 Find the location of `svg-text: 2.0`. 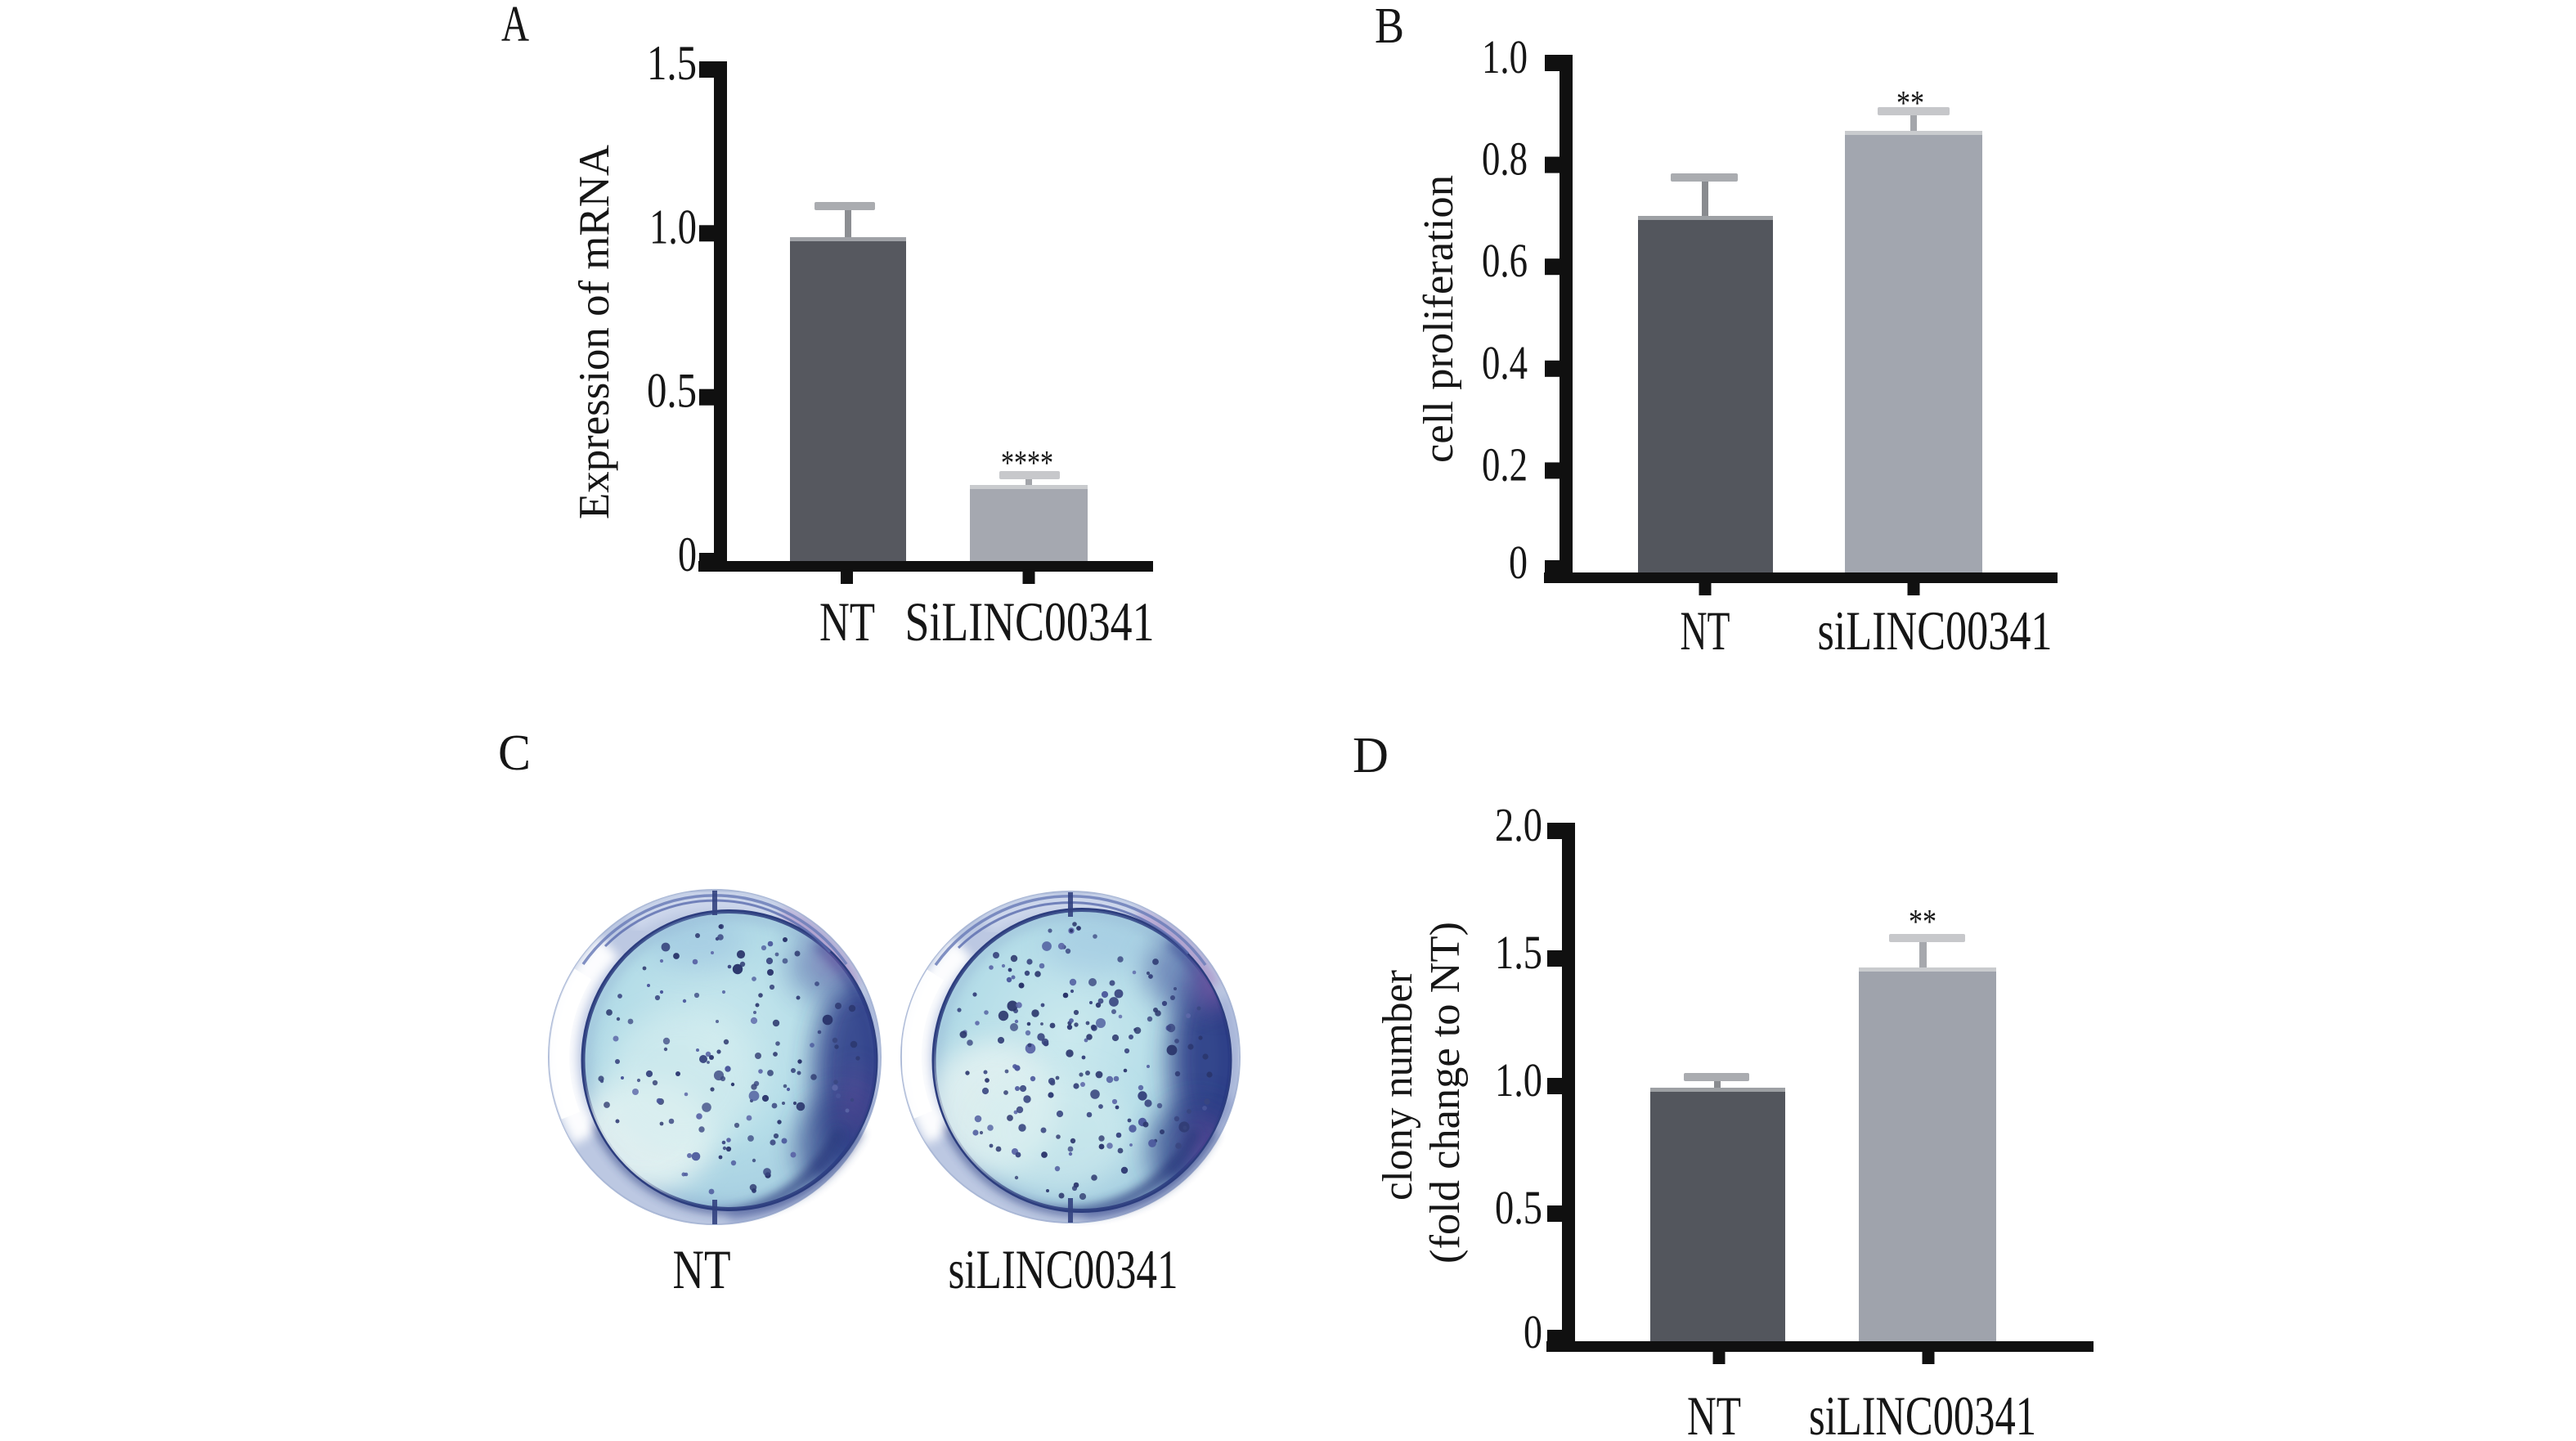

svg-text: 2.0 is located at coordinates (1518, 824).